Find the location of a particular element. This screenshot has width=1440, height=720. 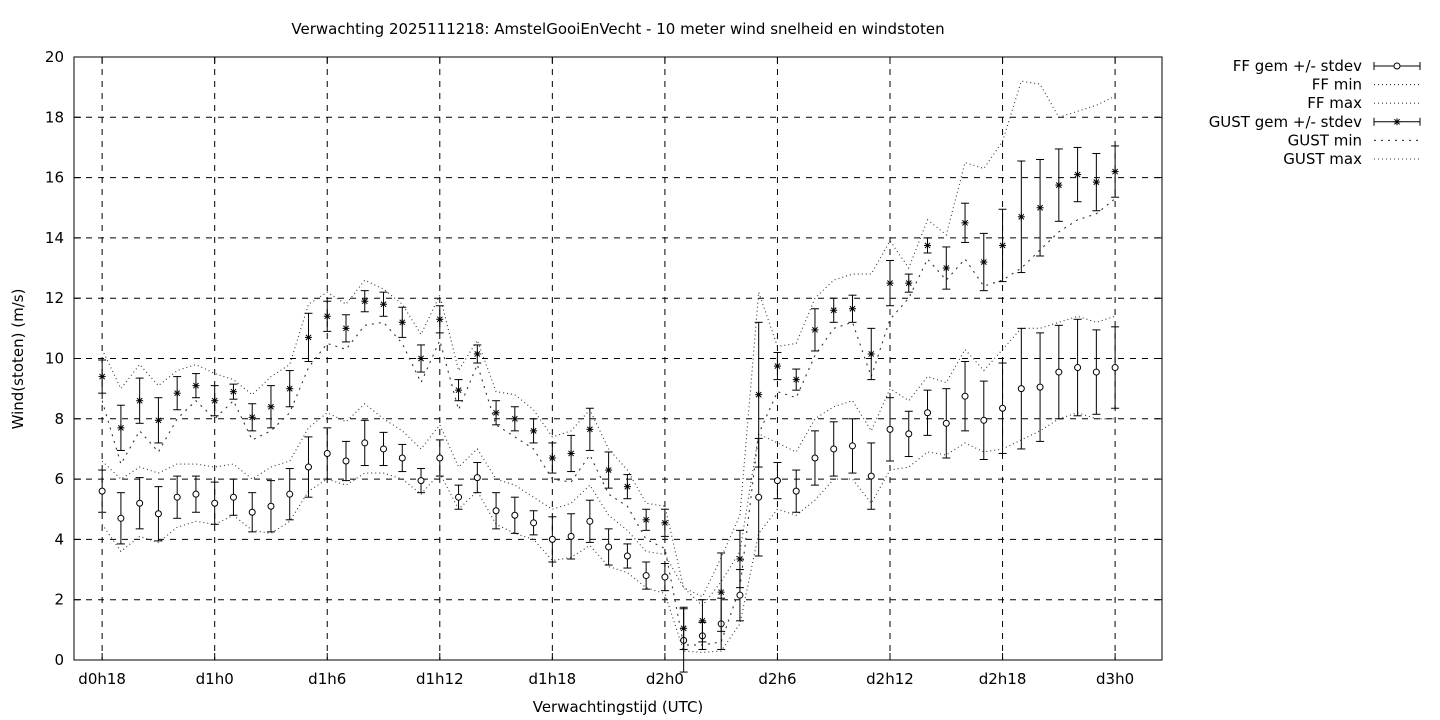

x-tick-label: d3h0 is located at coordinates (1115, 679).